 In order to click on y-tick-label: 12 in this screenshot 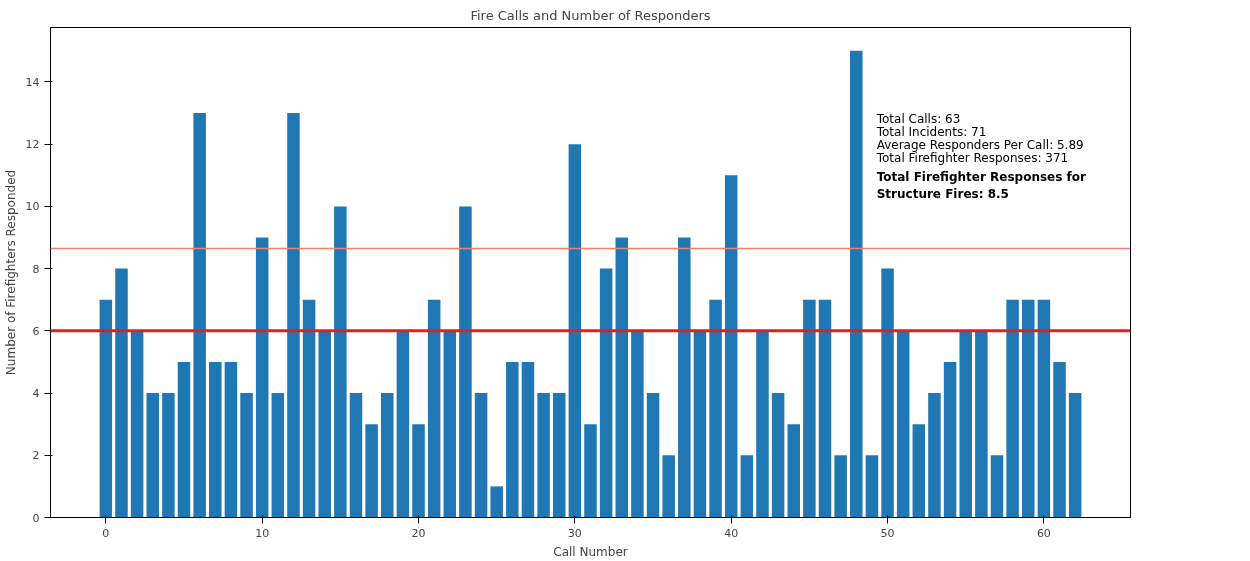, I will do `click(32, 145)`.